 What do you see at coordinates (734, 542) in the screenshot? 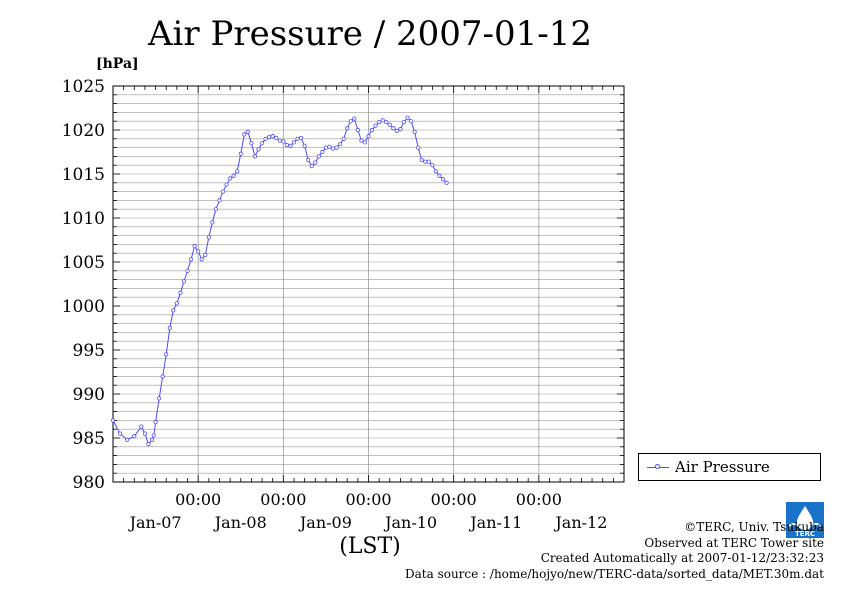
I see `credit-site: Observed at TERC Tower site` at bounding box center [734, 542].